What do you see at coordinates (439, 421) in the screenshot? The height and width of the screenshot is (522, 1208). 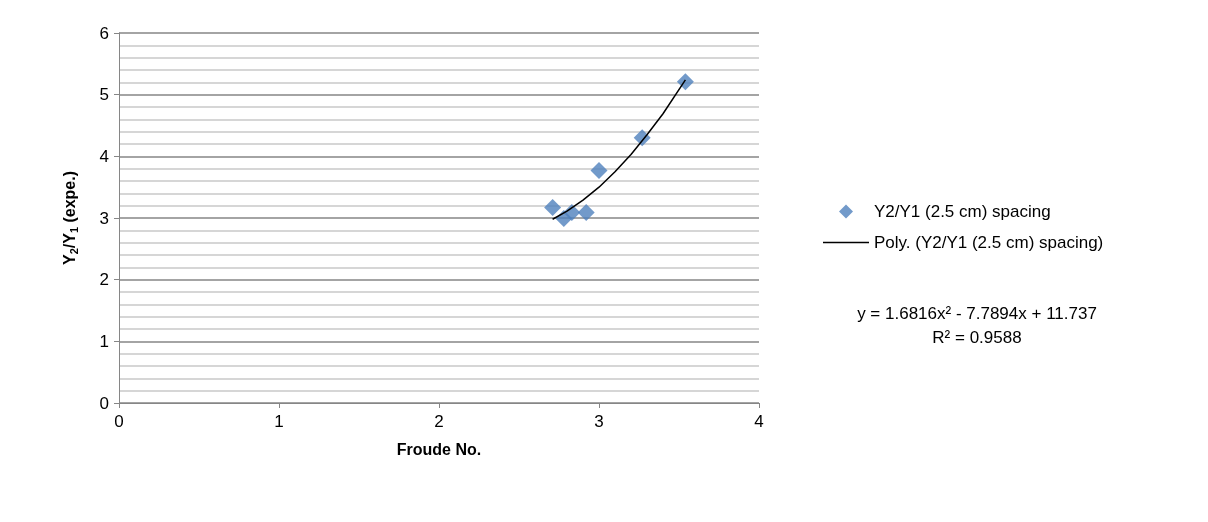 I see `x-tick-label: 2` at bounding box center [439, 421].